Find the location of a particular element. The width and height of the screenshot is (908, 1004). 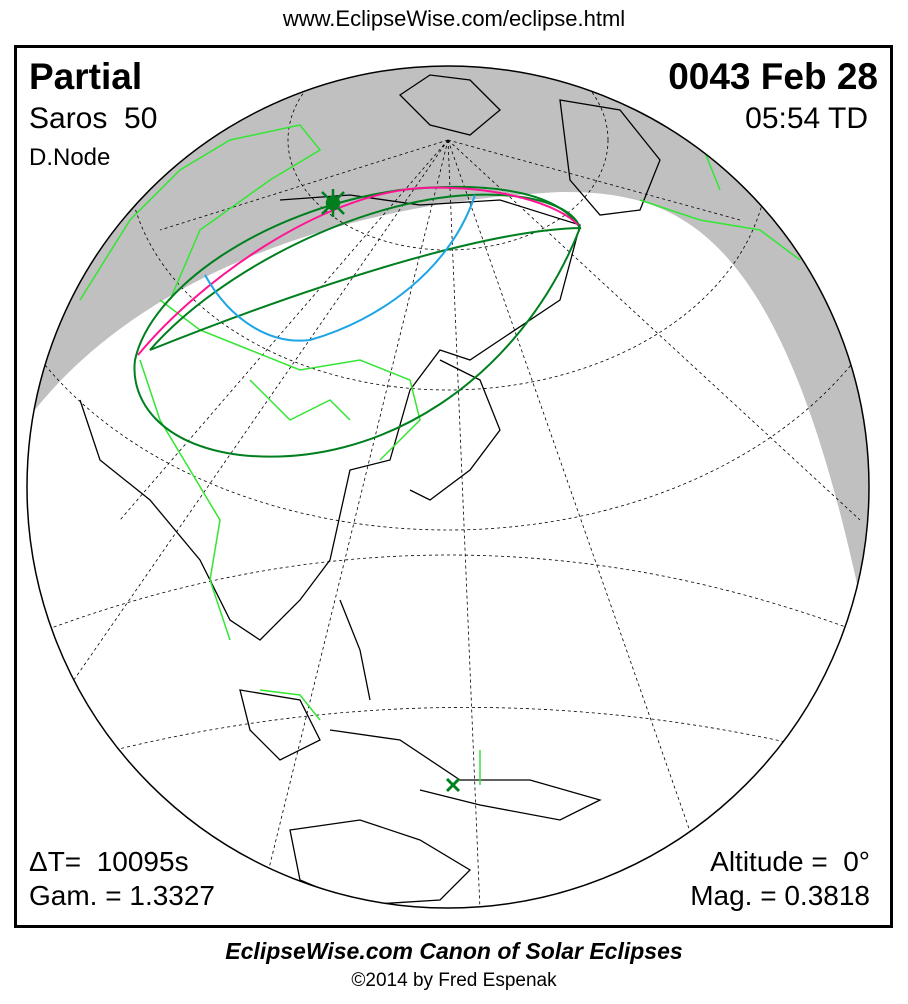

eclipse-time: 05:54 TD is located at coordinates (806, 118).